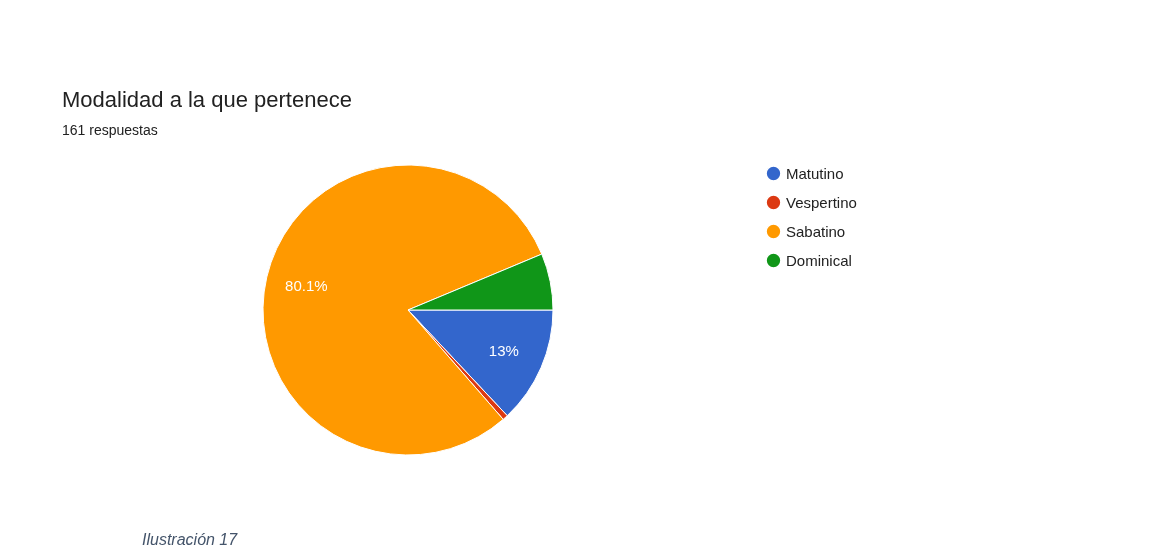 This screenshot has width=1169, height=558. Describe the element at coordinates (110, 130) in the screenshot. I see `text: 161 respuestas` at that location.